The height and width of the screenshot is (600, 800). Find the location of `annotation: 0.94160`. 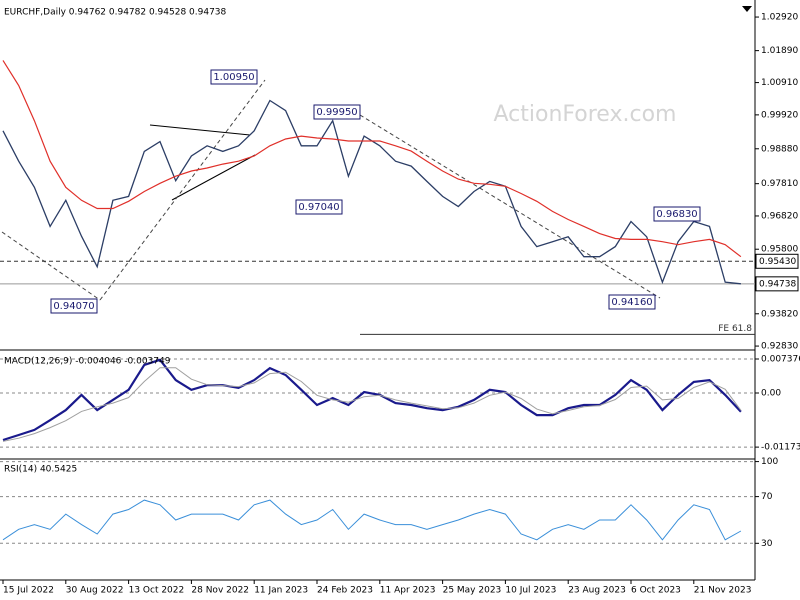

annotation: 0.94160 is located at coordinates (631, 302).